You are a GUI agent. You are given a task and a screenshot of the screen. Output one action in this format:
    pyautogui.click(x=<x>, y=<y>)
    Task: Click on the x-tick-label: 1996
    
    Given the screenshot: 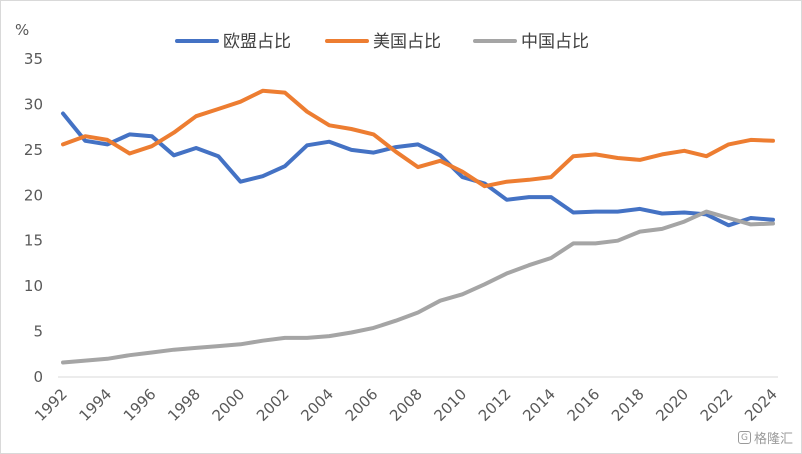 What is the action you would take?
    pyautogui.click(x=140, y=405)
    